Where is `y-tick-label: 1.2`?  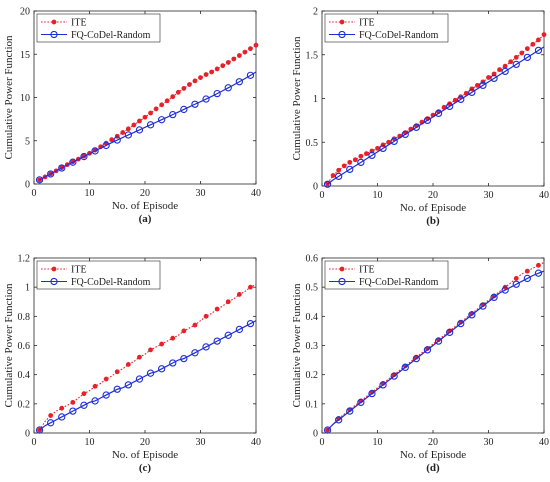
y-tick-label: 1.2 is located at coordinates (24, 259).